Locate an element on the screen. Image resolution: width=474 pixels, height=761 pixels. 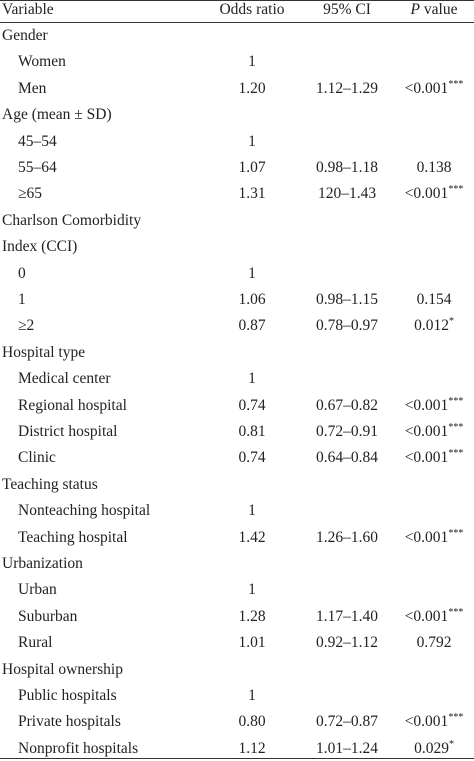
ci-cell: 1.01–1.24 is located at coordinates (347, 748).